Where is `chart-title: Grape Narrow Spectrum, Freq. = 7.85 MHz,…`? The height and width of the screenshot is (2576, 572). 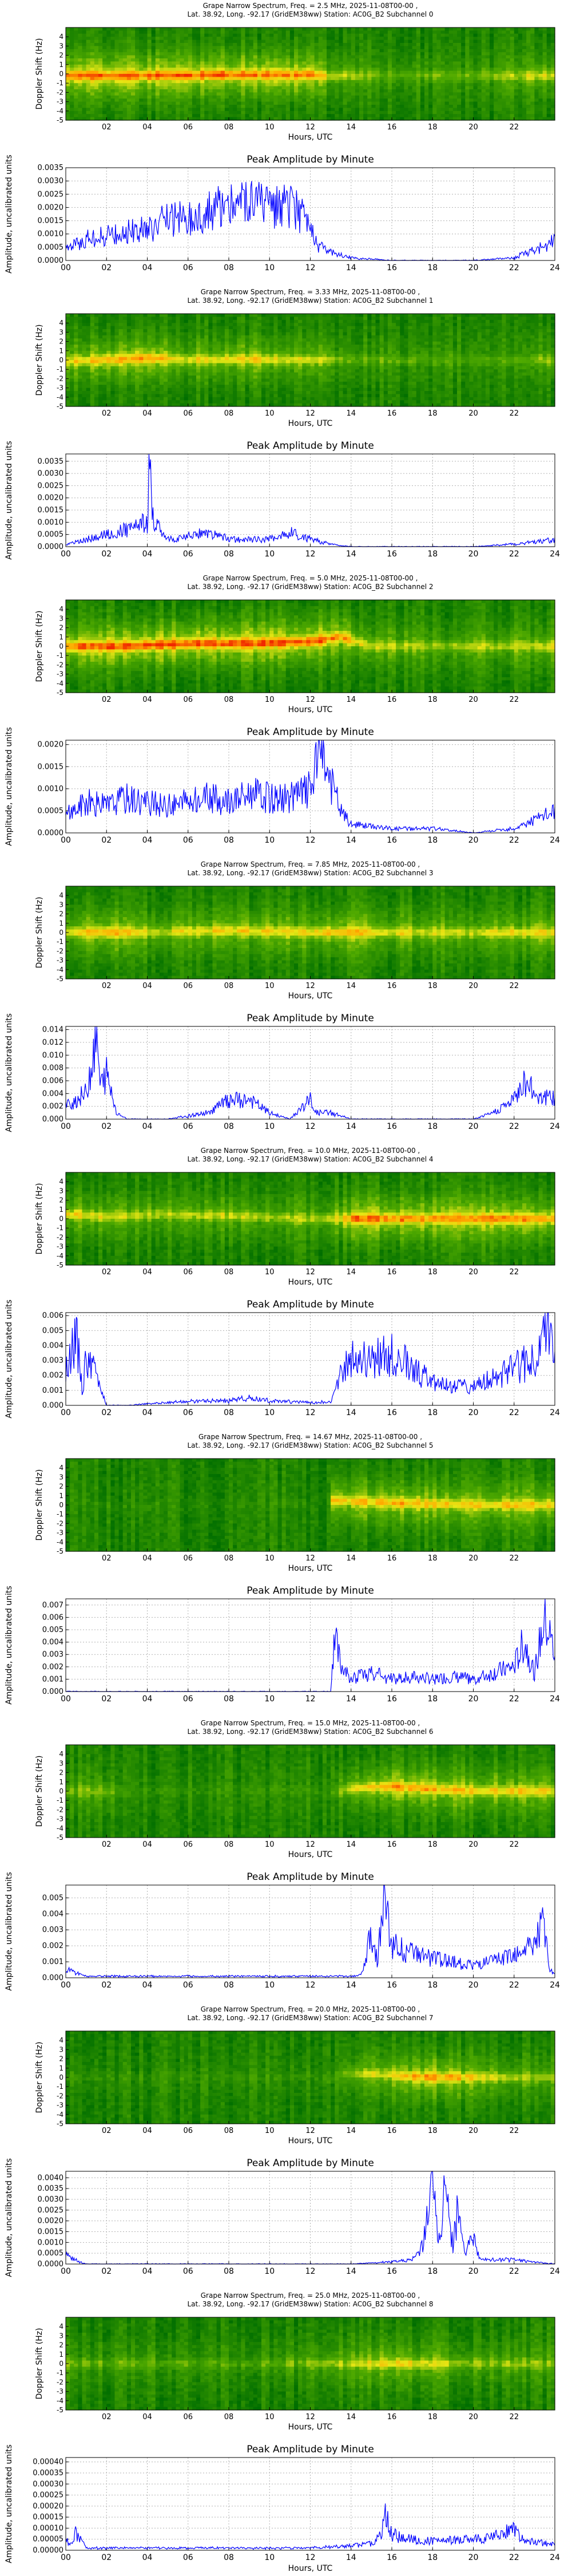 chart-title: Grape Narrow Spectrum, Freq. = 7.85 MHz,… is located at coordinates (310, 864).